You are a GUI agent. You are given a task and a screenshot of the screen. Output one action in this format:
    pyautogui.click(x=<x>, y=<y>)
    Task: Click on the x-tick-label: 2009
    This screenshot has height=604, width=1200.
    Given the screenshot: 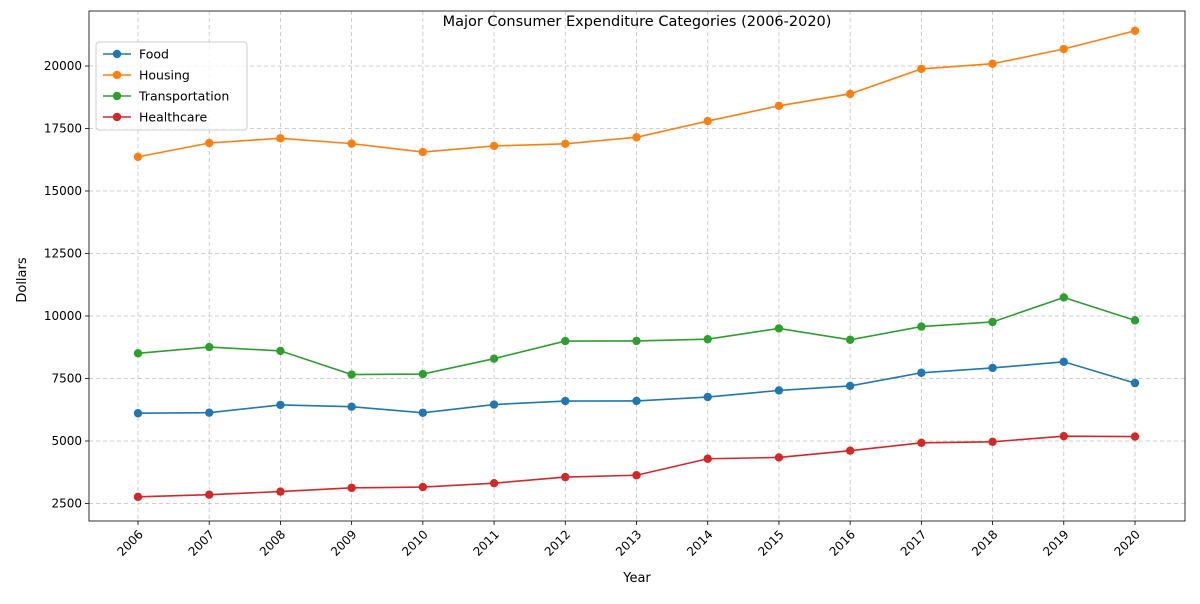 What is the action you would take?
    pyautogui.click(x=343, y=542)
    